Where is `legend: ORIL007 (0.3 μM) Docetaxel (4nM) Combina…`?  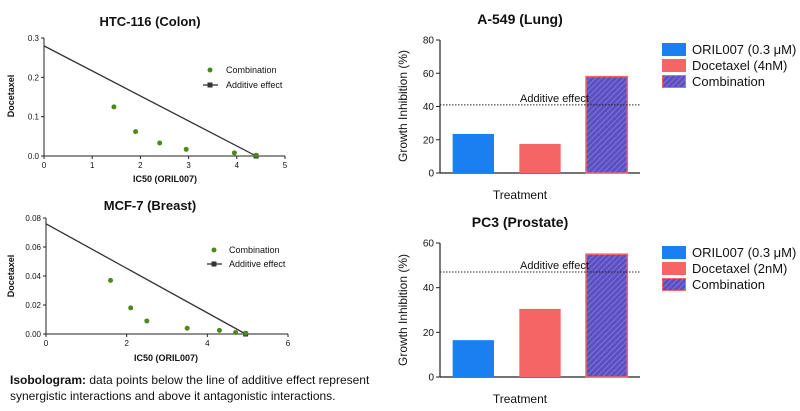 legend: ORIL007 (0.3 μM) Docetaxel (4nM) Combina… is located at coordinates (729, 65).